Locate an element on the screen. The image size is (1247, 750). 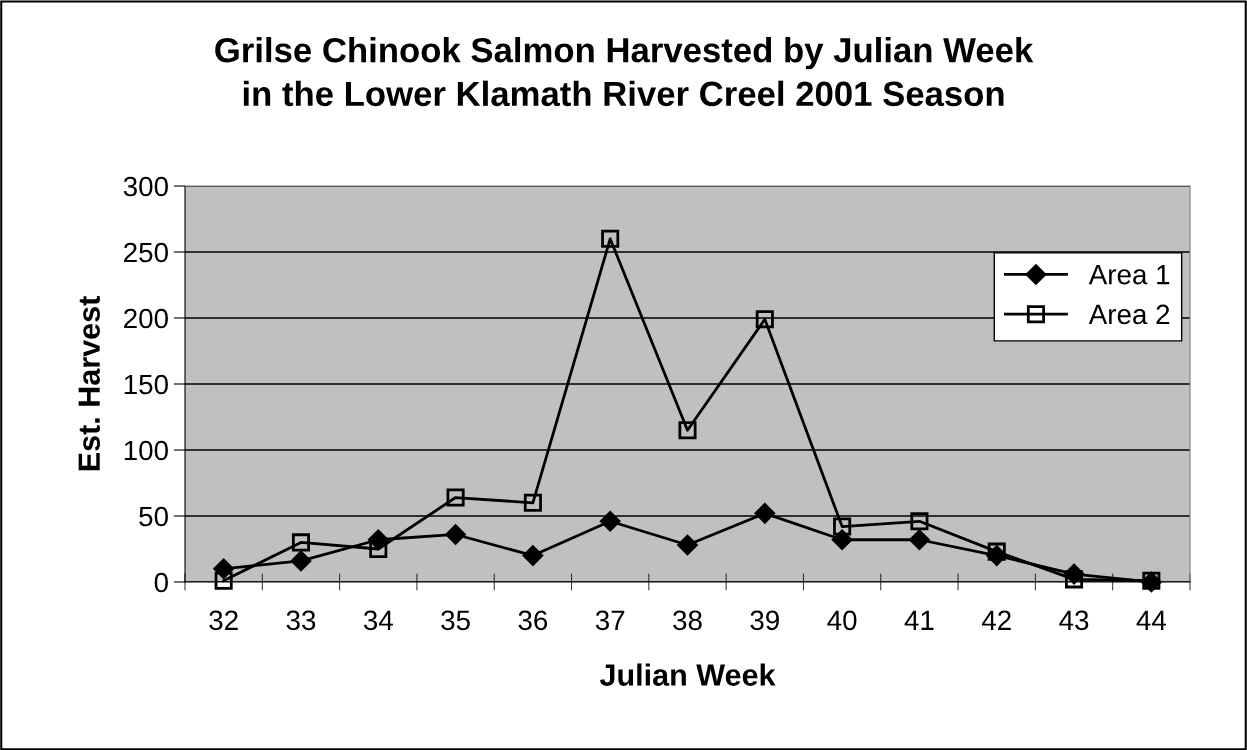
x-tick-label: 44 is located at coordinates (1151, 620).